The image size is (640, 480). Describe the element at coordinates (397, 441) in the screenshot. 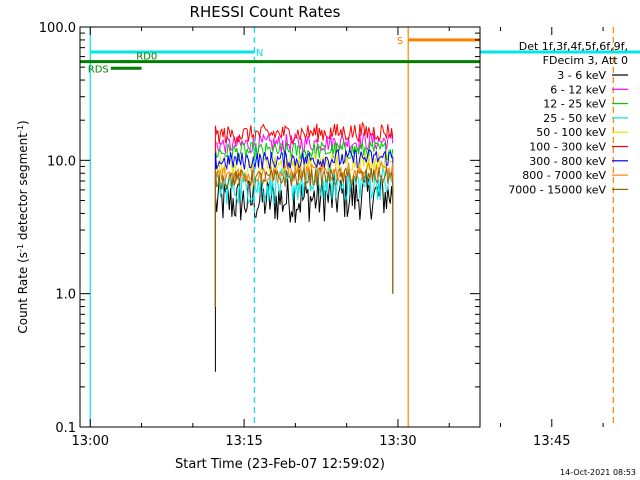

I see `x-tick-label: 13:30` at that location.